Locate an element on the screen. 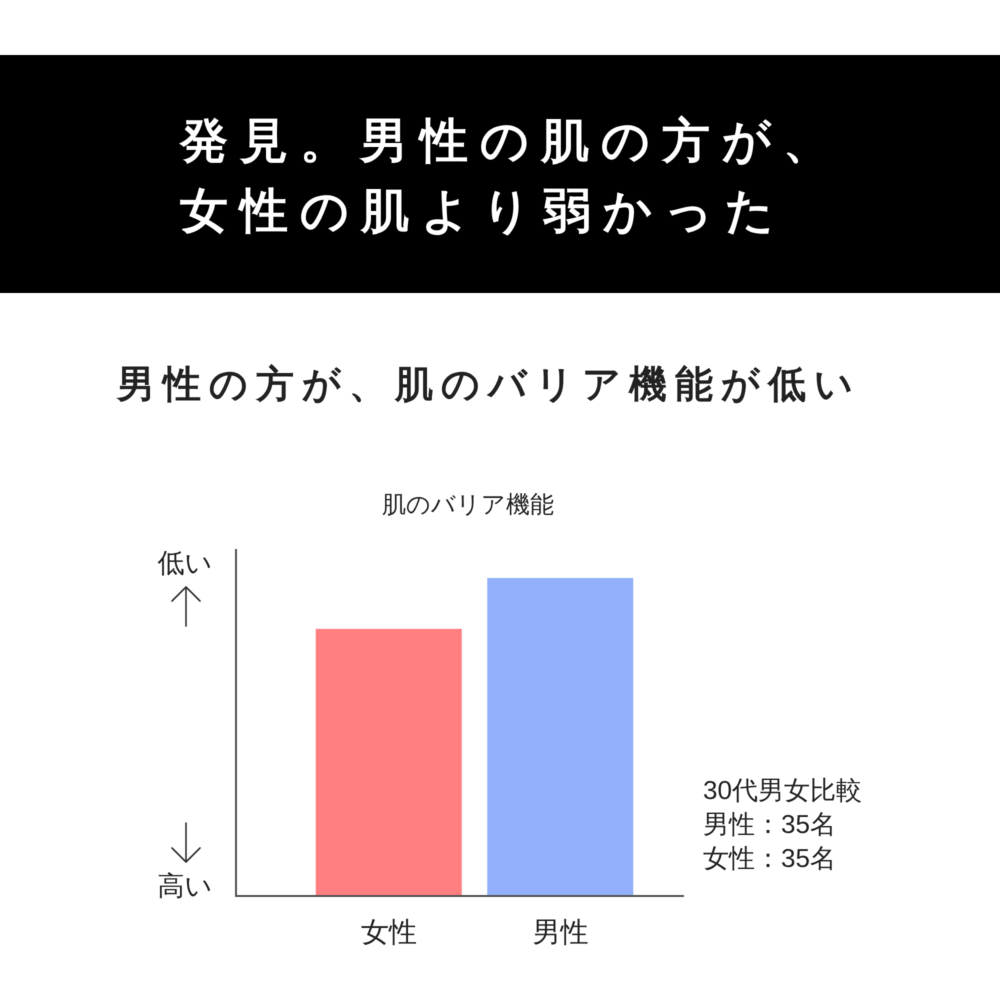  text: 女性：35名 is located at coordinates (769, 858).